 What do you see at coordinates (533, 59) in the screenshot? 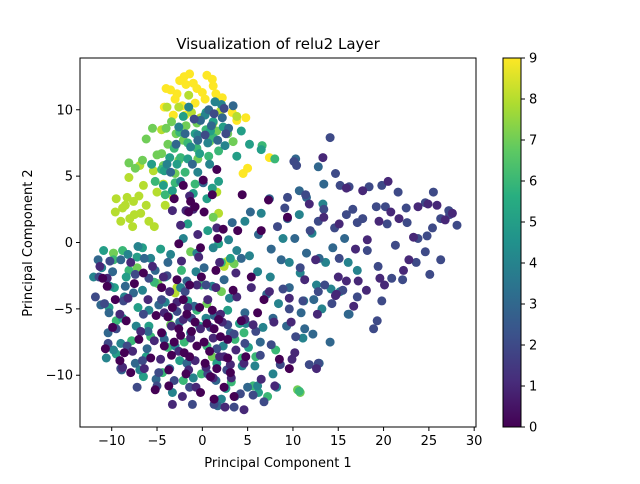
I see `colorbar-tick-label: 9` at bounding box center [533, 59].